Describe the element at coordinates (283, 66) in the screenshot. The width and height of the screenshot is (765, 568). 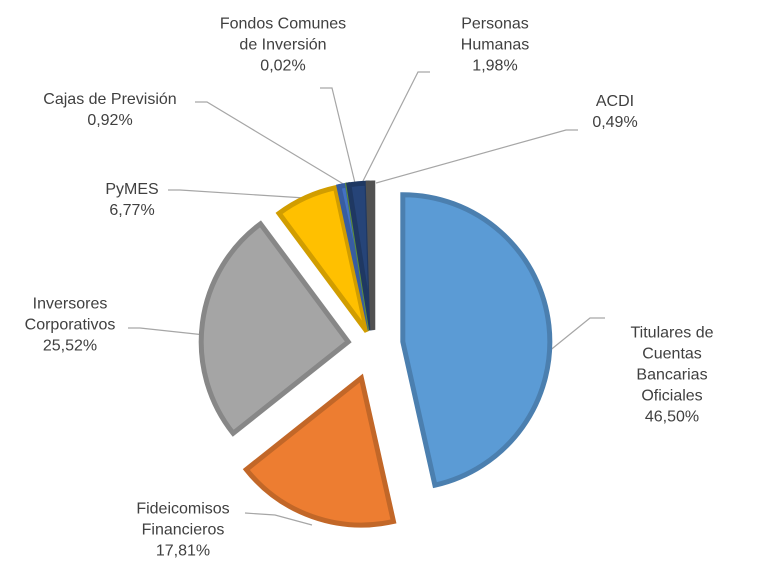
I see `value-label: 0,02%` at that location.